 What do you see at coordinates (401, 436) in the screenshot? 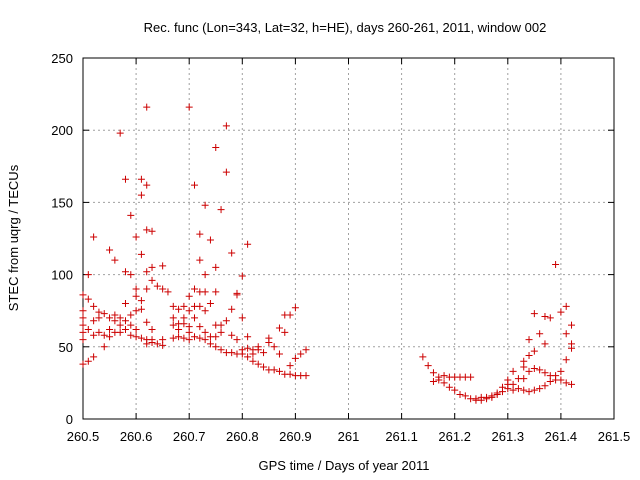
I see `x-tick-label: 261.1` at bounding box center [401, 436].